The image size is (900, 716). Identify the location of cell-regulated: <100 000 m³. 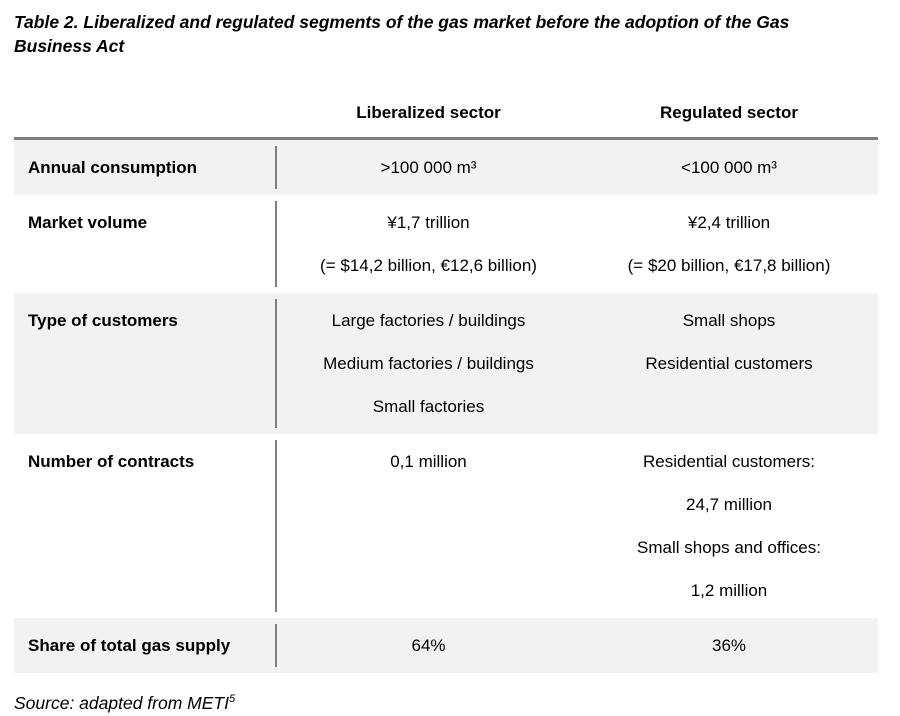
(729, 167).